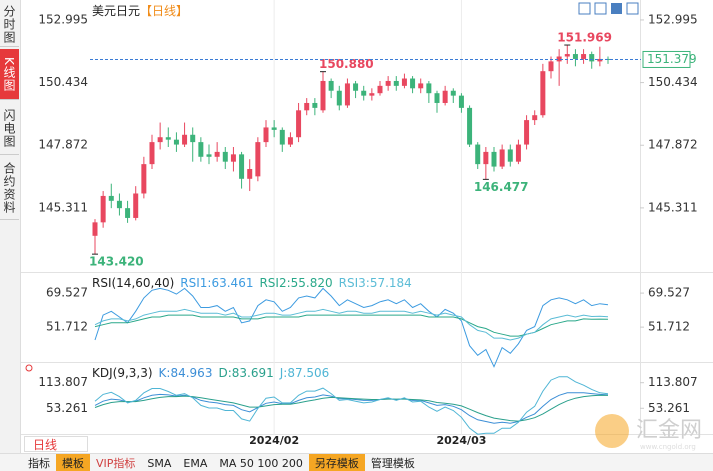  I want to click on toolbar-icons, so click(608, 8).